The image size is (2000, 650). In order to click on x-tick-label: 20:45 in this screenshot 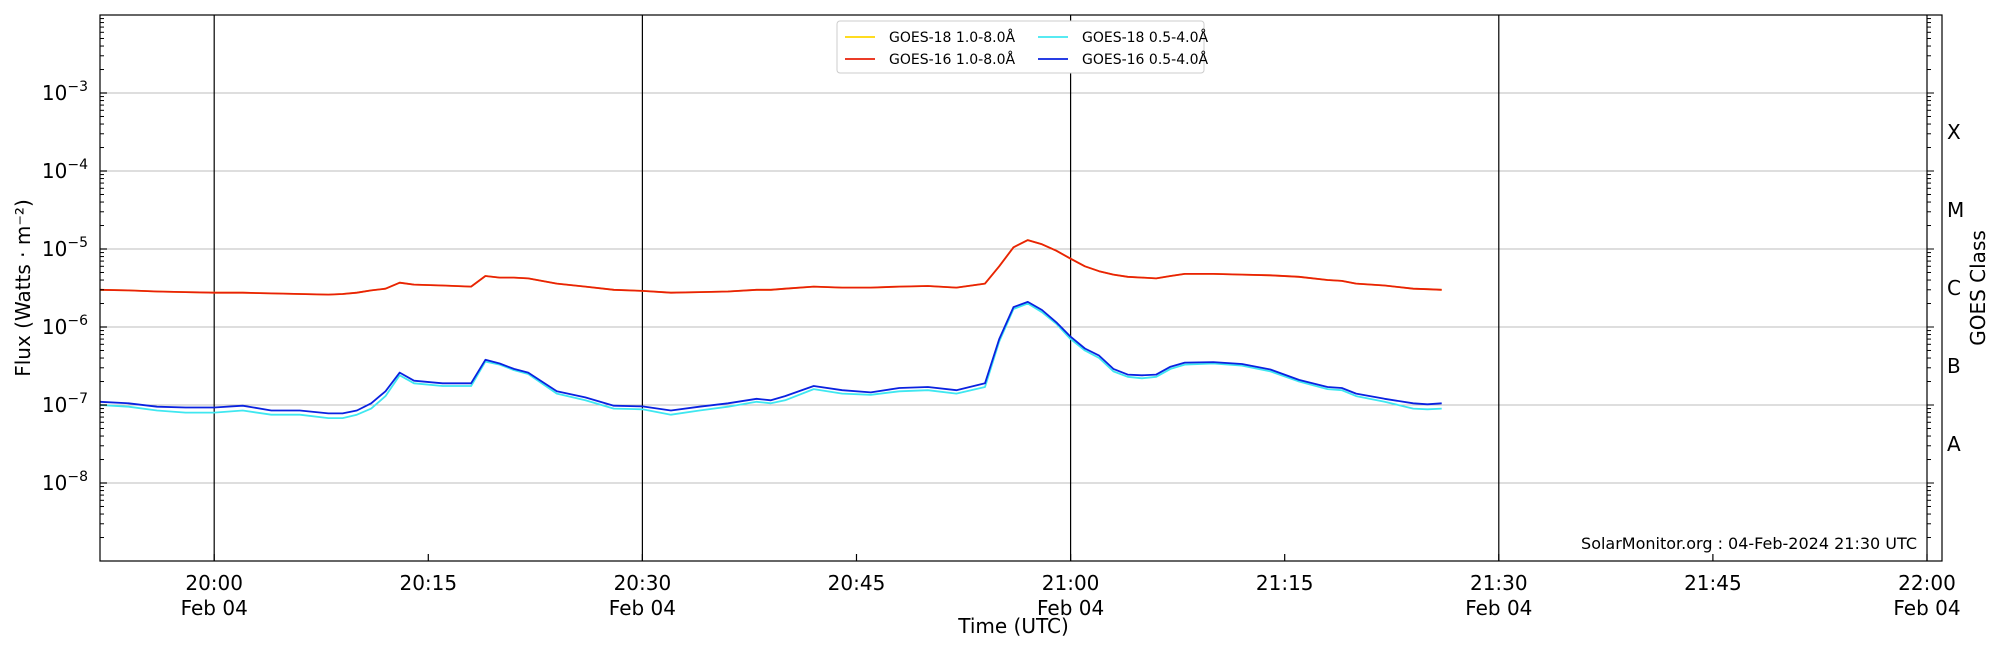, I will do `click(857, 583)`.